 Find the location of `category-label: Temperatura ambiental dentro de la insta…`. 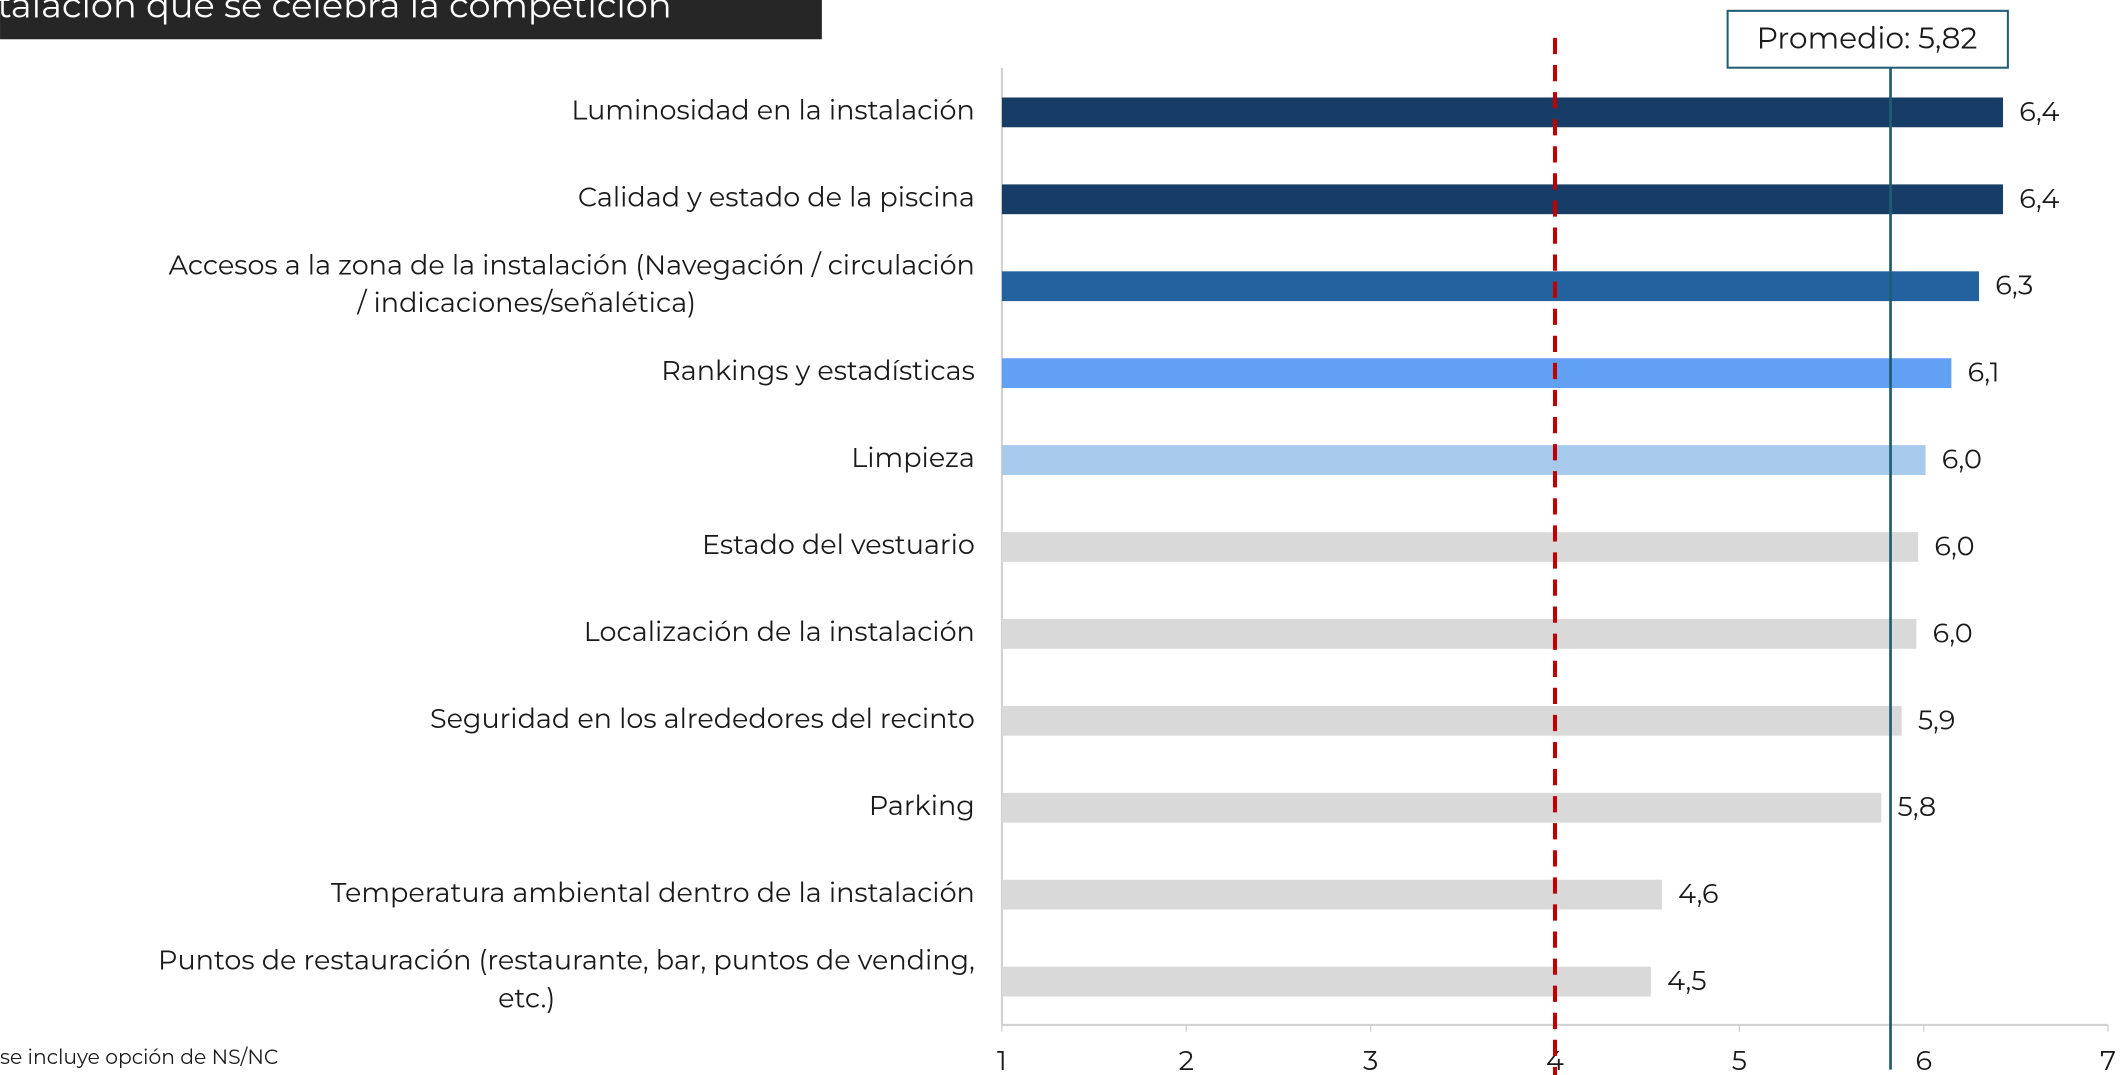

category-label: Temperatura ambiental dentro de la insta… is located at coordinates (653, 892).